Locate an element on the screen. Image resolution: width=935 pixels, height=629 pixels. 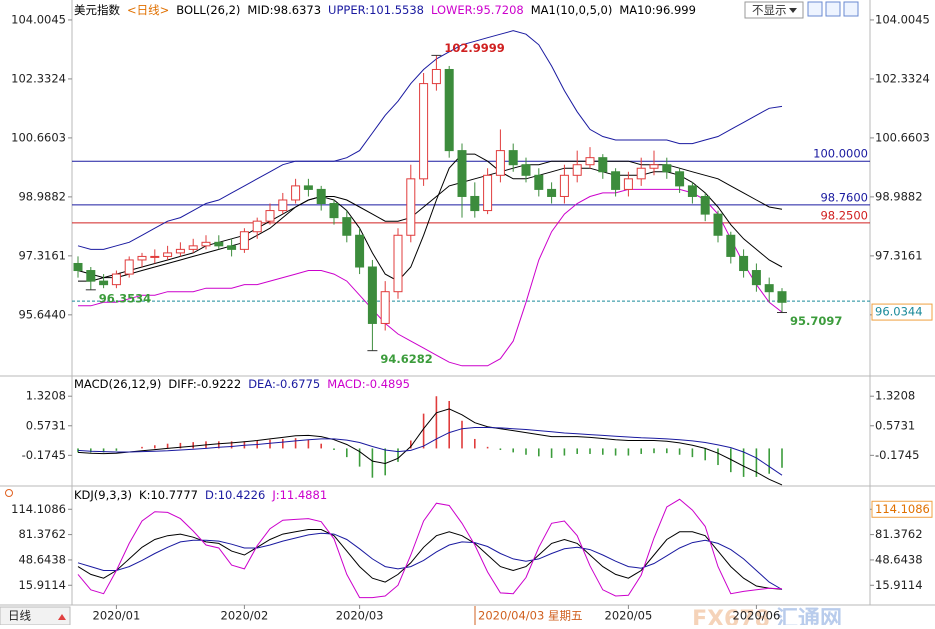
x-tick-label: 2020/01 is located at coordinates (117, 616).